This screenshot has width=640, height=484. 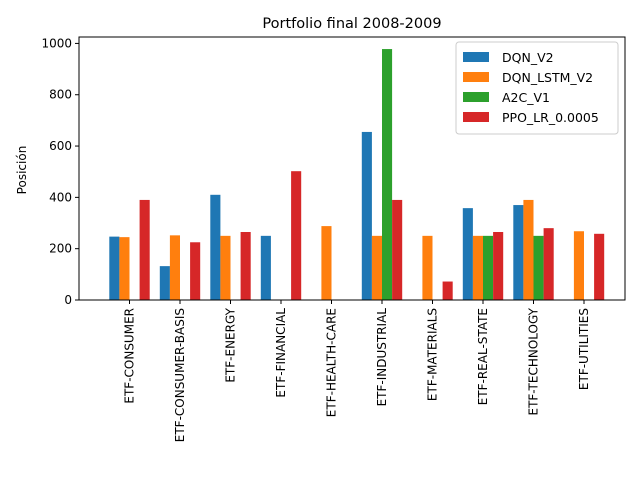 I want to click on y-tick-label: 800, so click(x=60, y=95).